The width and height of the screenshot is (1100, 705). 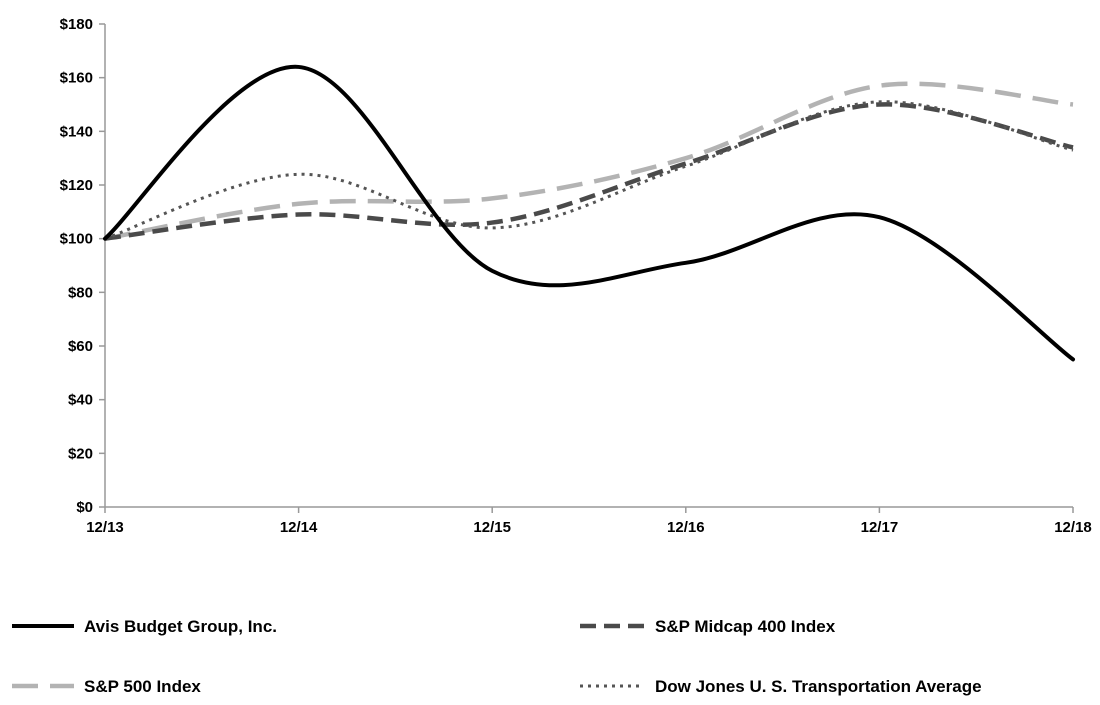 What do you see at coordinates (76, 185) in the screenshot?
I see `y-tick-label: $120` at bounding box center [76, 185].